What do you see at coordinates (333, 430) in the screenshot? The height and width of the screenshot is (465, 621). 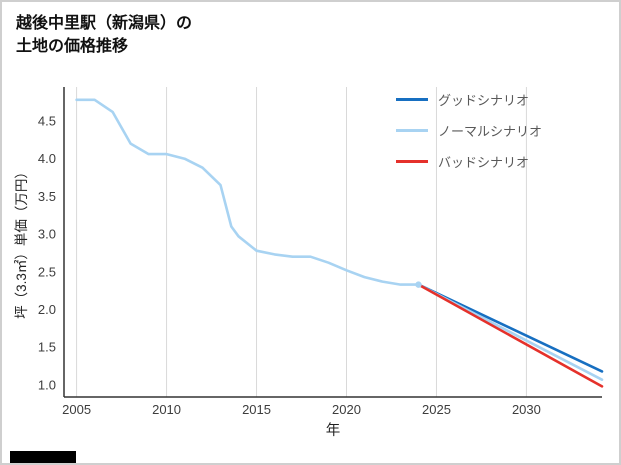 I see `x-axis-label: 年` at bounding box center [333, 430].